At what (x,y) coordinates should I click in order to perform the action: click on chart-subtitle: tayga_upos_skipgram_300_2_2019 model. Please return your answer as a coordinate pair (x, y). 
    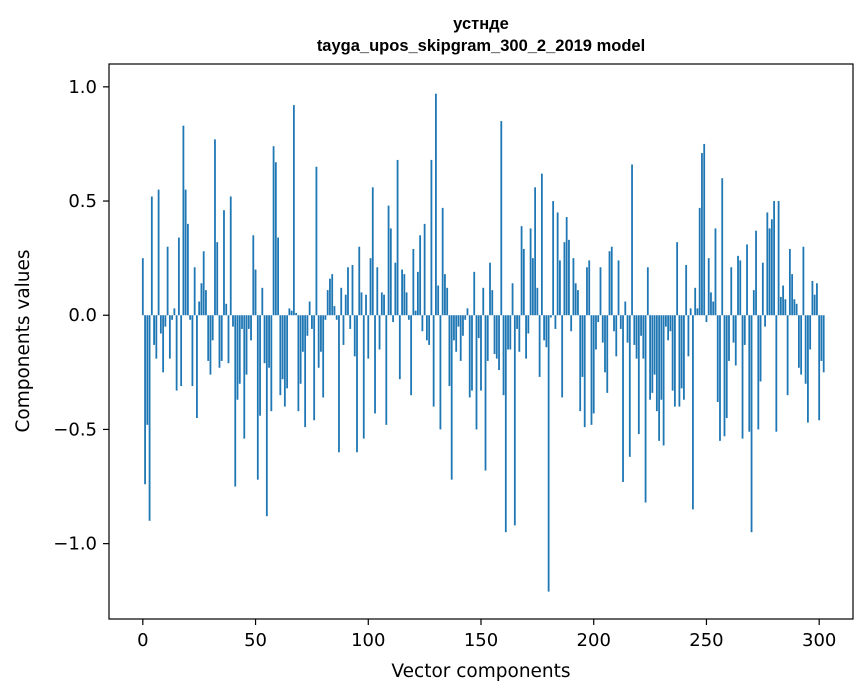
    Looking at the image, I should click on (481, 46).